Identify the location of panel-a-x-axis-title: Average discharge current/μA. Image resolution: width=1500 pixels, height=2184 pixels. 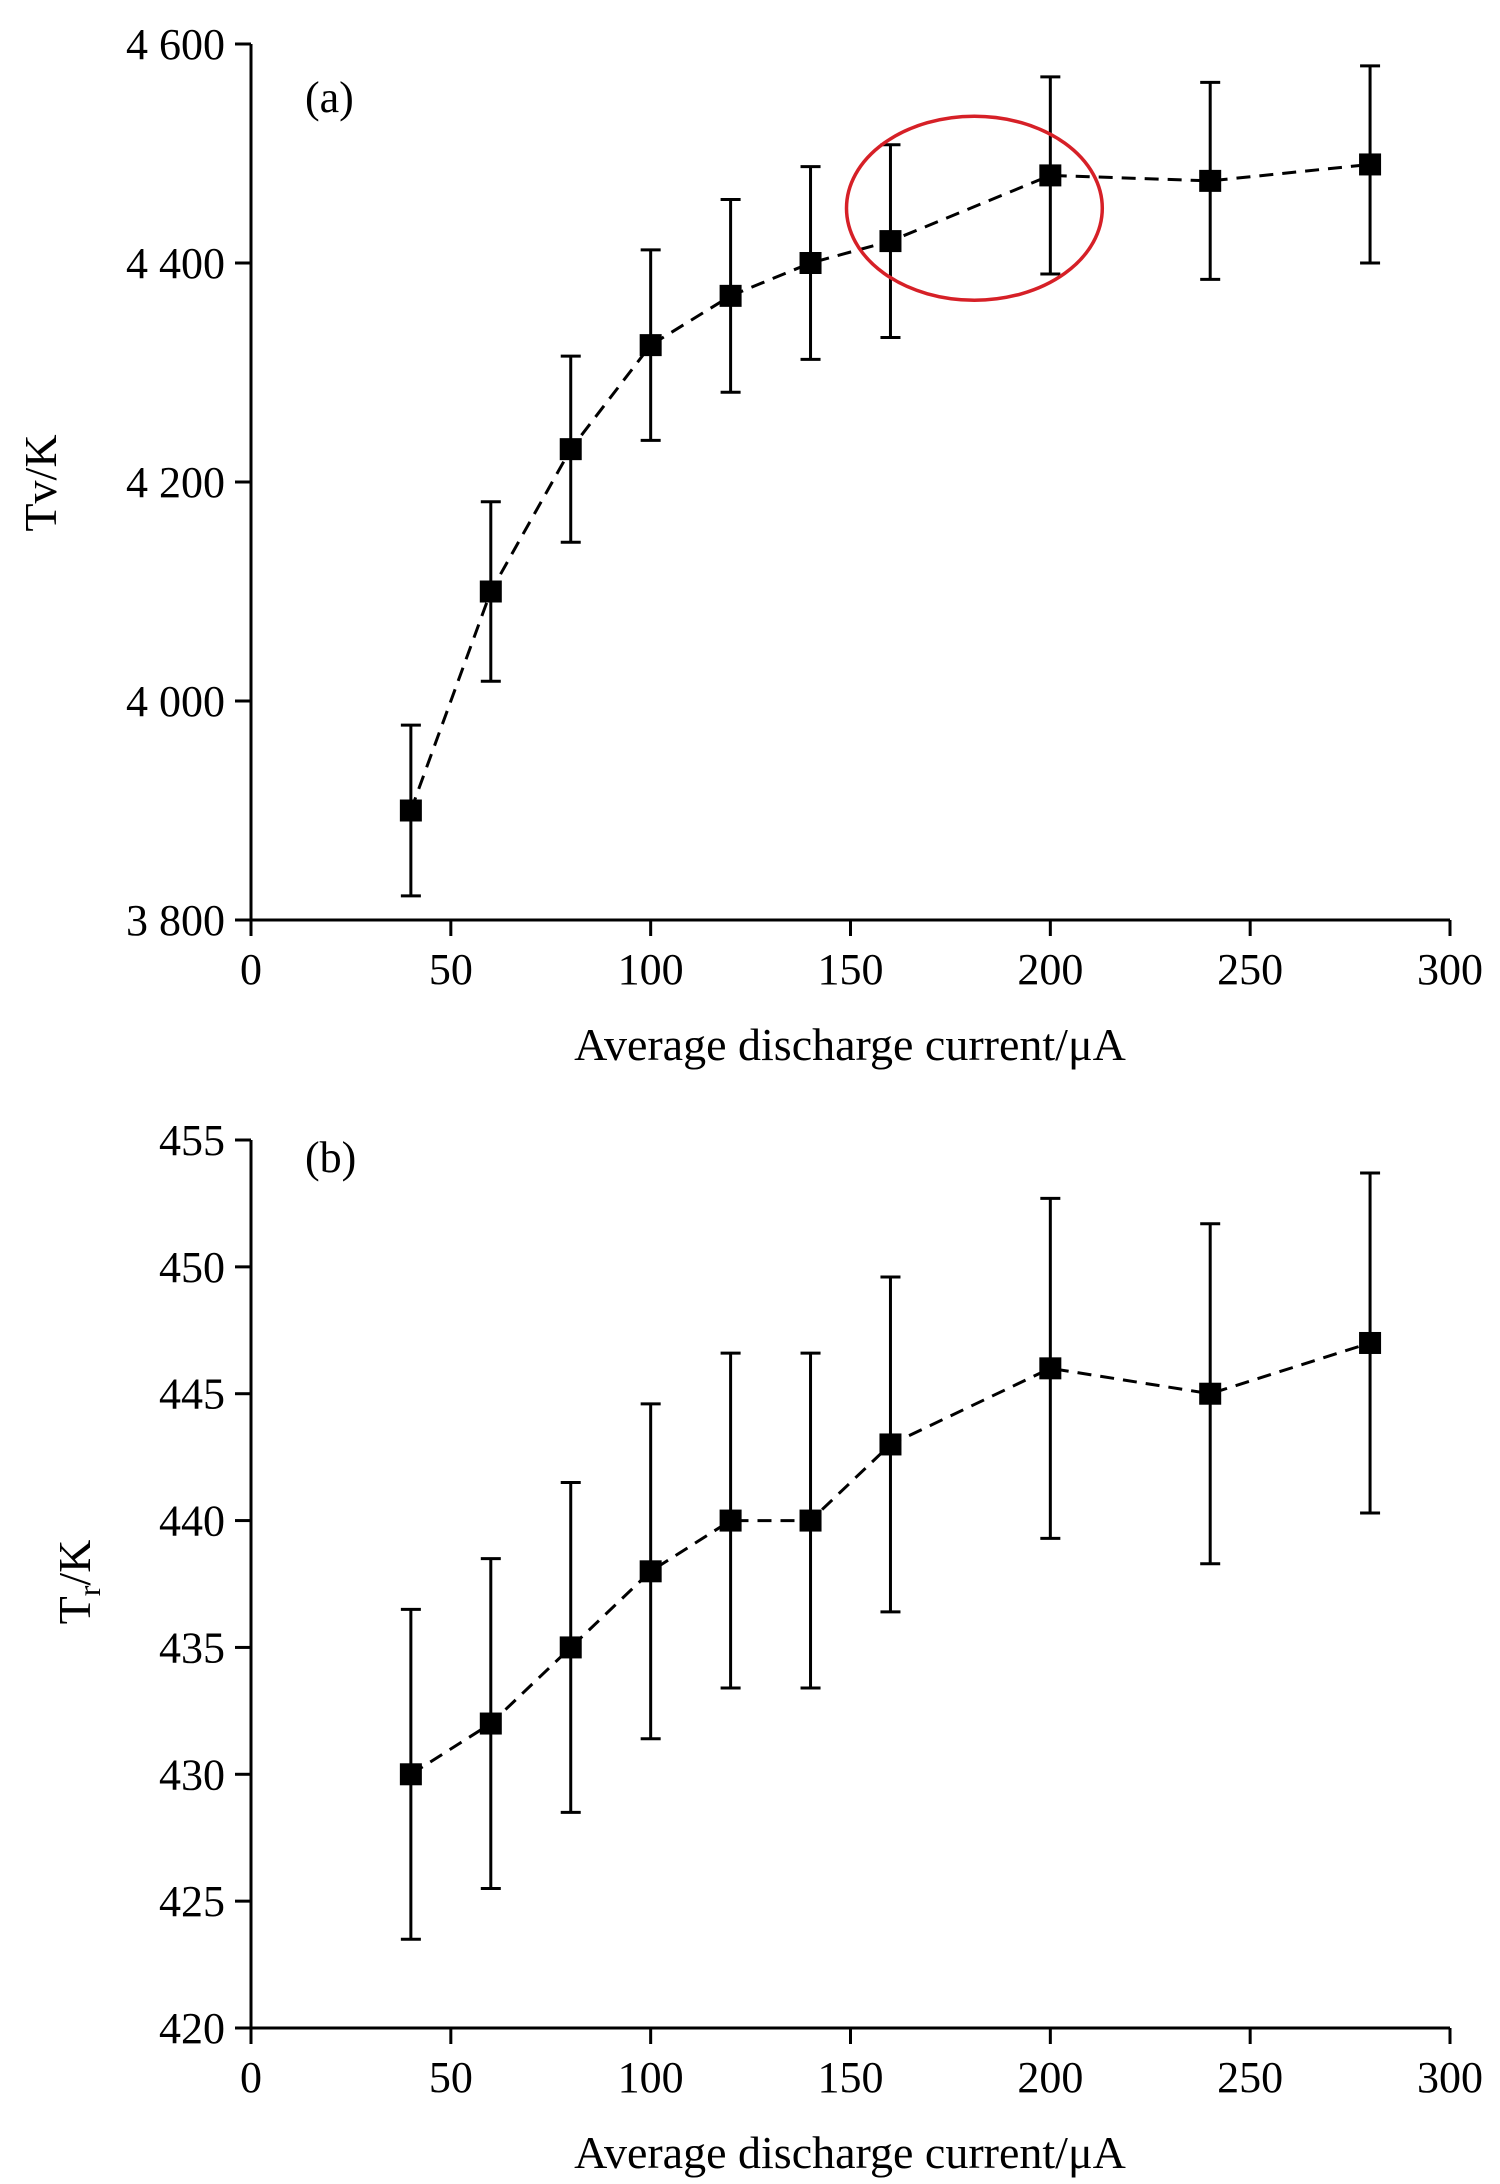
(850, 1044).